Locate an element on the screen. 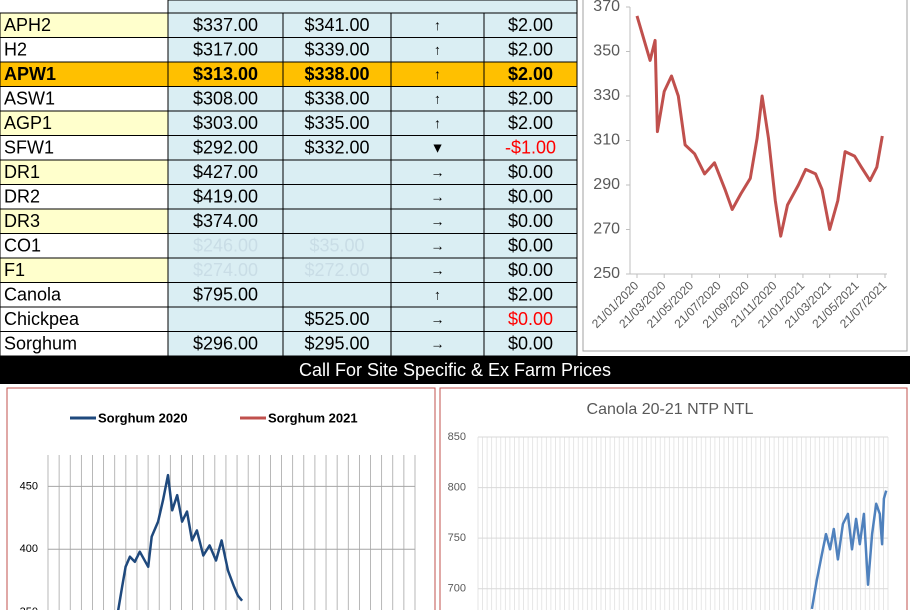 This screenshot has height=610, width=910. row-label: F1 is located at coordinates (14, 270).